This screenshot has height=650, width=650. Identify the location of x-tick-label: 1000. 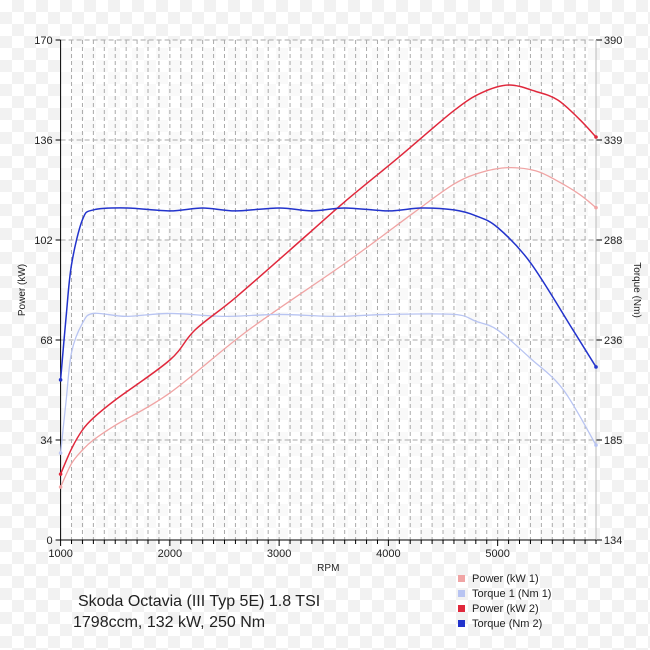
(60, 554).